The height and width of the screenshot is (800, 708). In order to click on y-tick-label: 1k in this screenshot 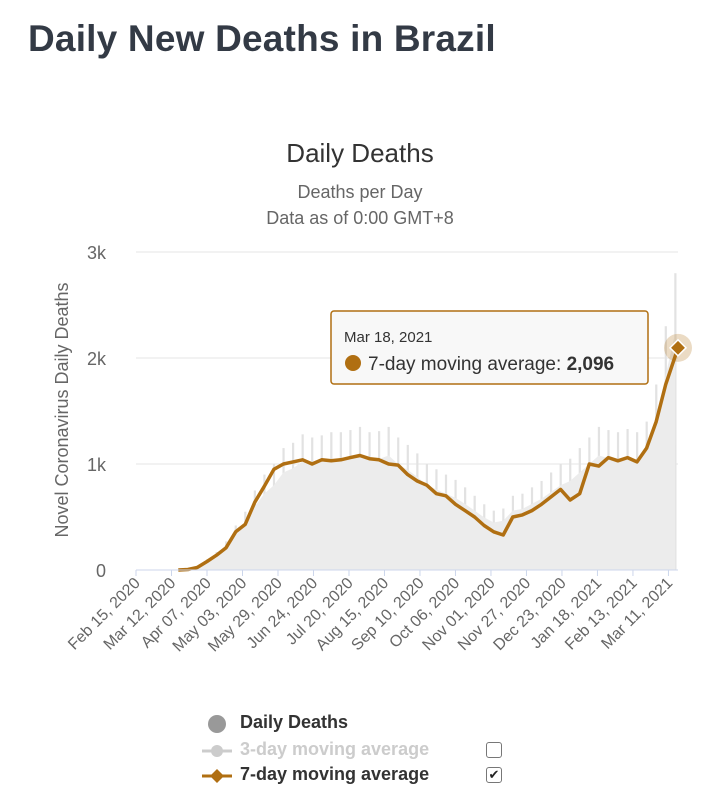, I will do `click(97, 465)`.